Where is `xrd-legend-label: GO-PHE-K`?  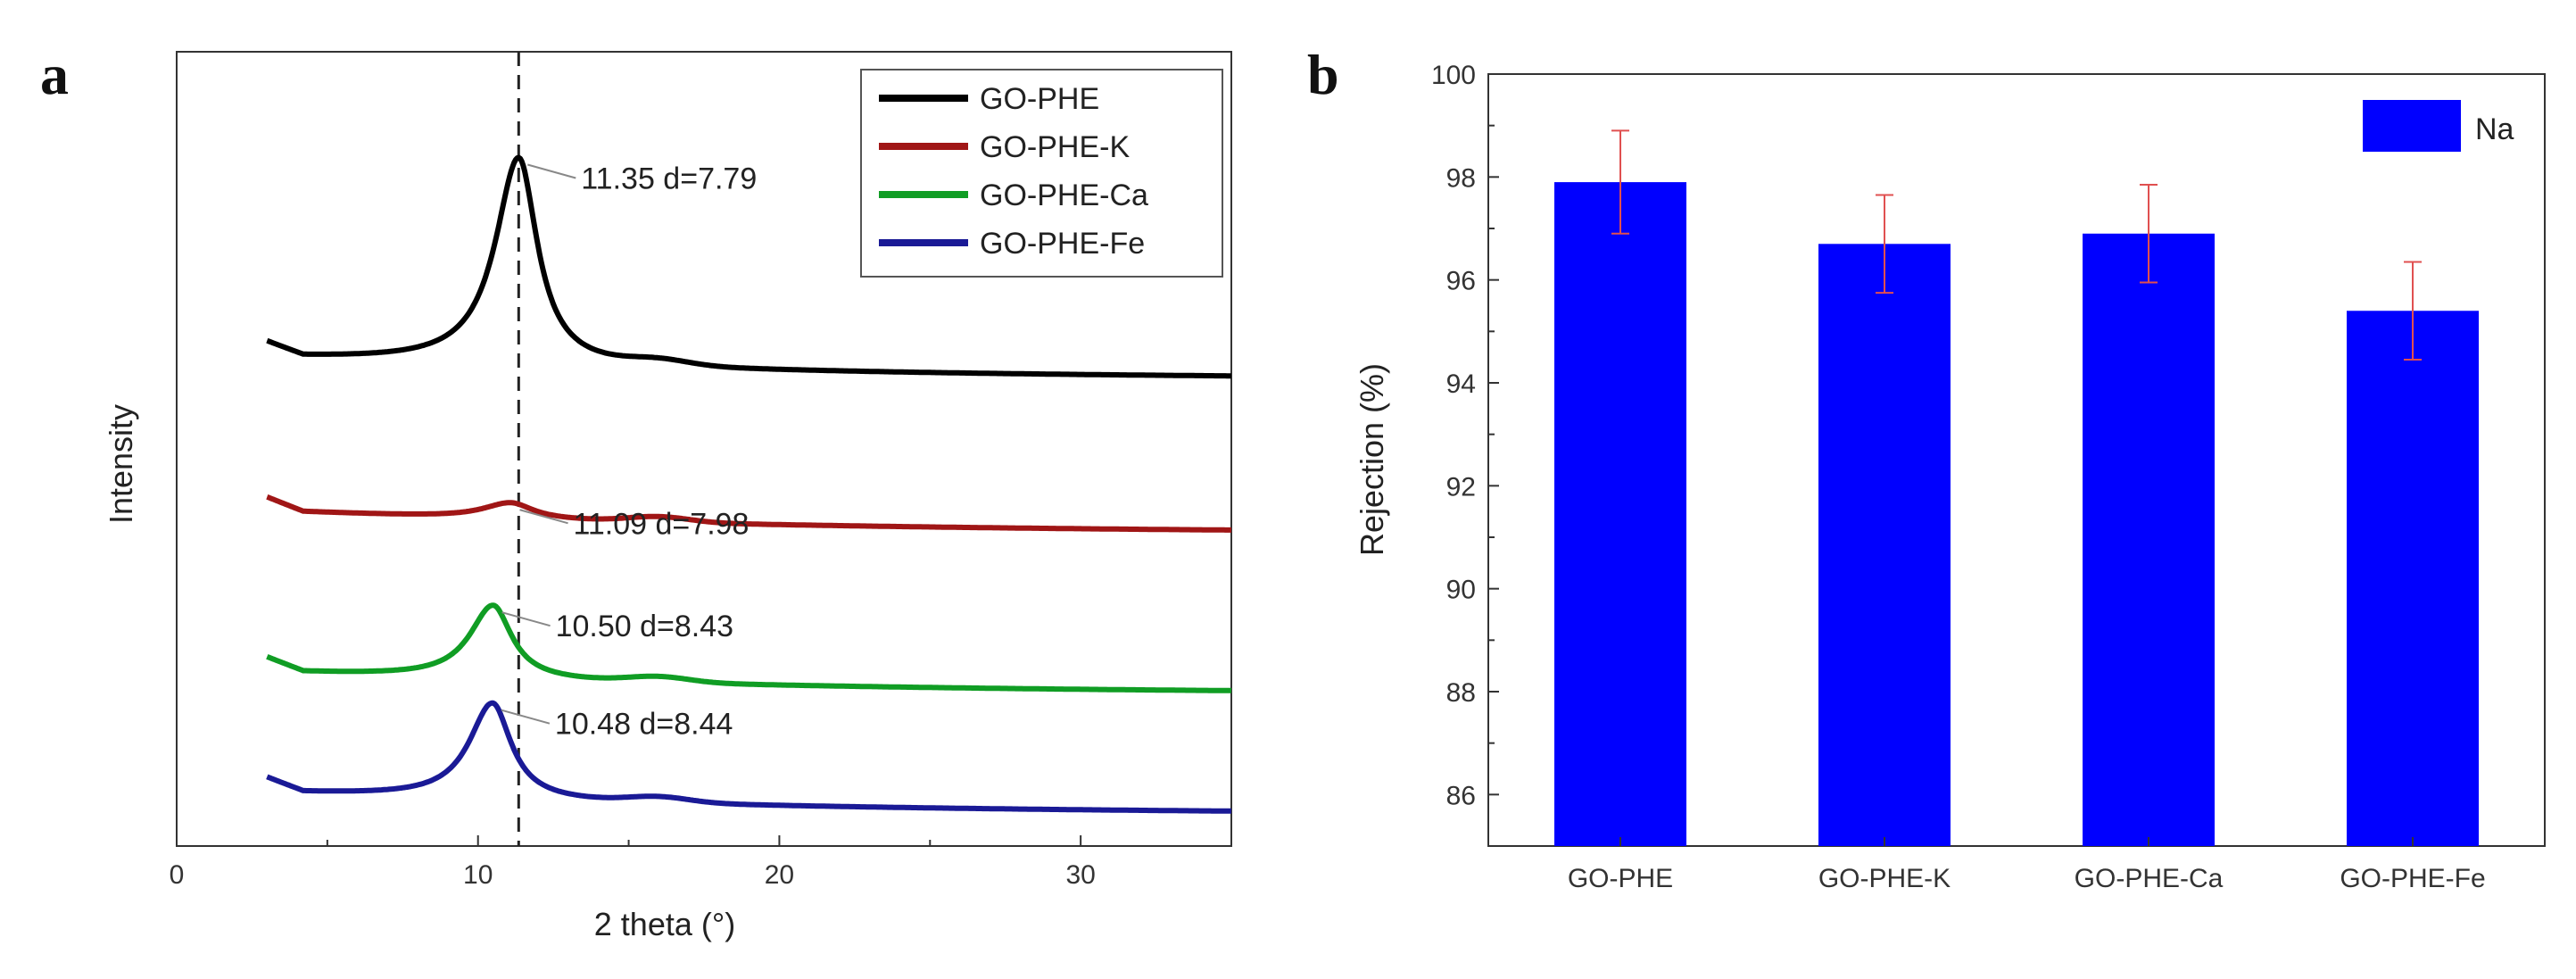 xrd-legend-label: GO-PHE-K is located at coordinates (1055, 147).